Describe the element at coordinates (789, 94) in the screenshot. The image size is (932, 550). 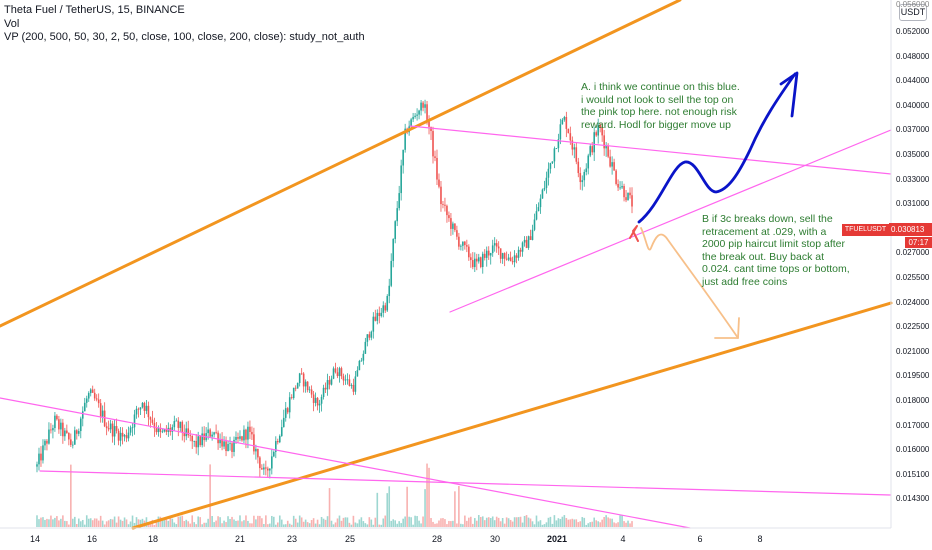
I see `blue-arrowhead` at that location.